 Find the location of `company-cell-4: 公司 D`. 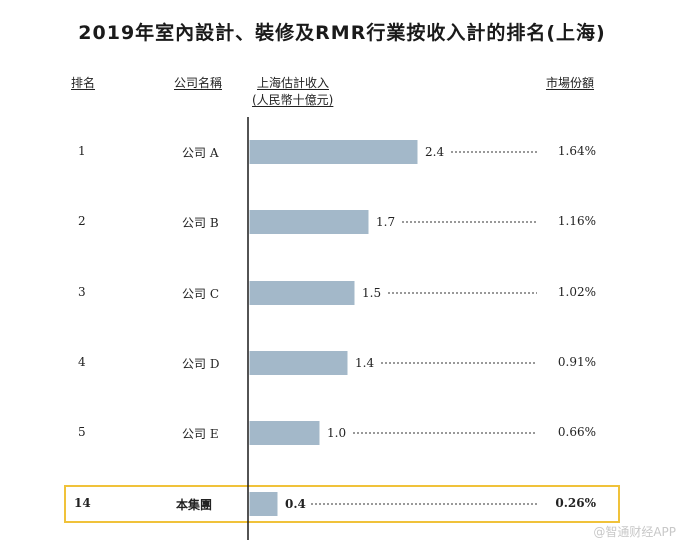

company-cell-4: 公司 D is located at coordinates (200, 363).